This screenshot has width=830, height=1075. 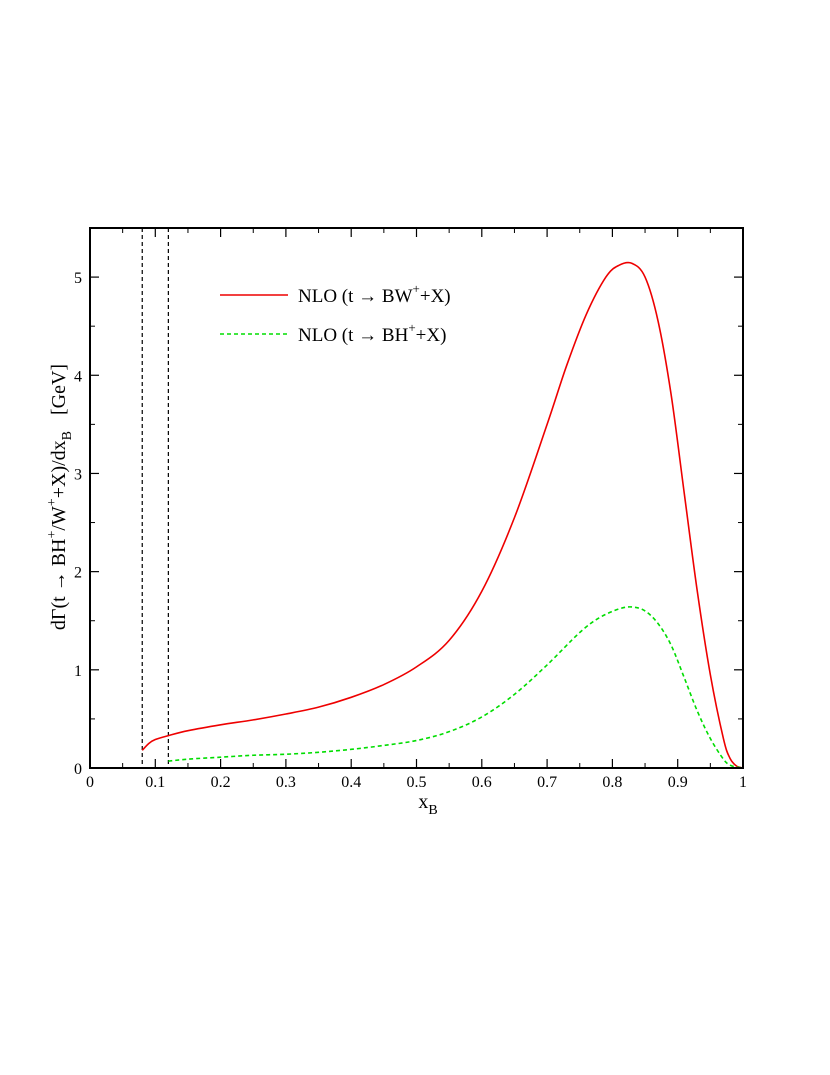 I want to click on legend-label-nlo-h-main: NLO (t → BH, so click(x=353, y=335).